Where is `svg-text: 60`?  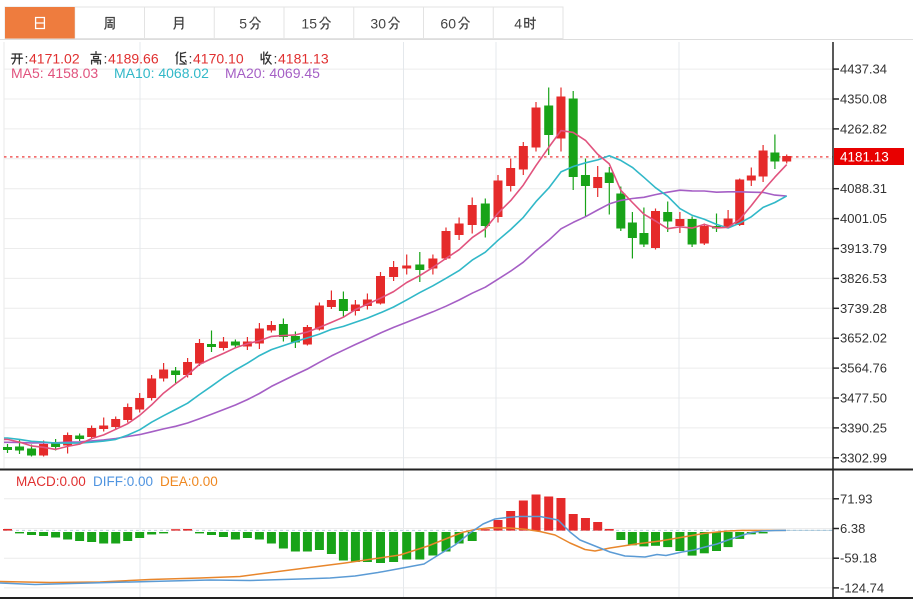
svg-text: 60 is located at coordinates (448, 24).